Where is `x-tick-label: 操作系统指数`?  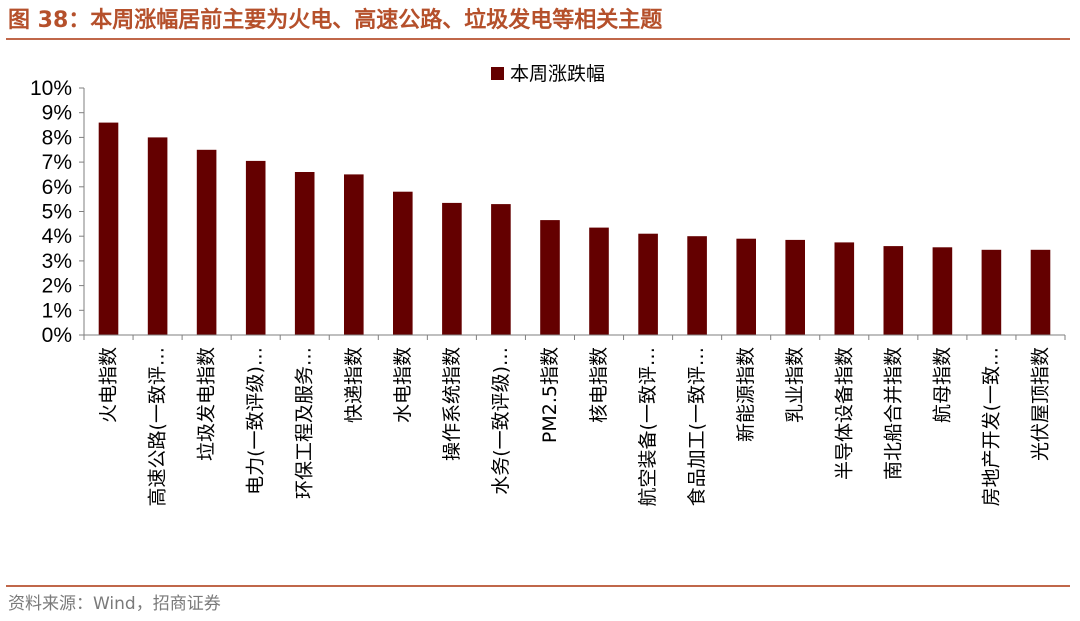 x-tick-label: 操作系统指数 is located at coordinates (452, 404).